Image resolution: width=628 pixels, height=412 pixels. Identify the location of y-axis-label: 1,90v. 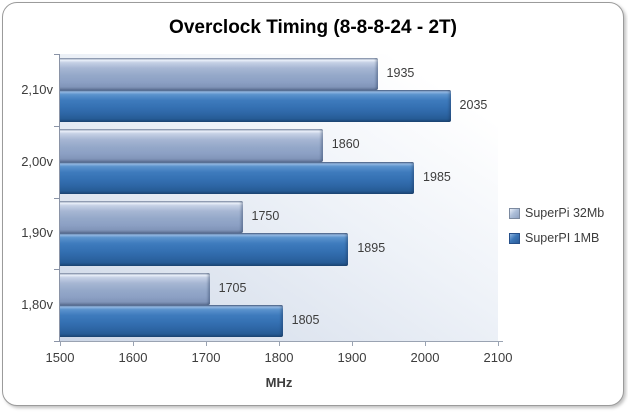
(37, 233).